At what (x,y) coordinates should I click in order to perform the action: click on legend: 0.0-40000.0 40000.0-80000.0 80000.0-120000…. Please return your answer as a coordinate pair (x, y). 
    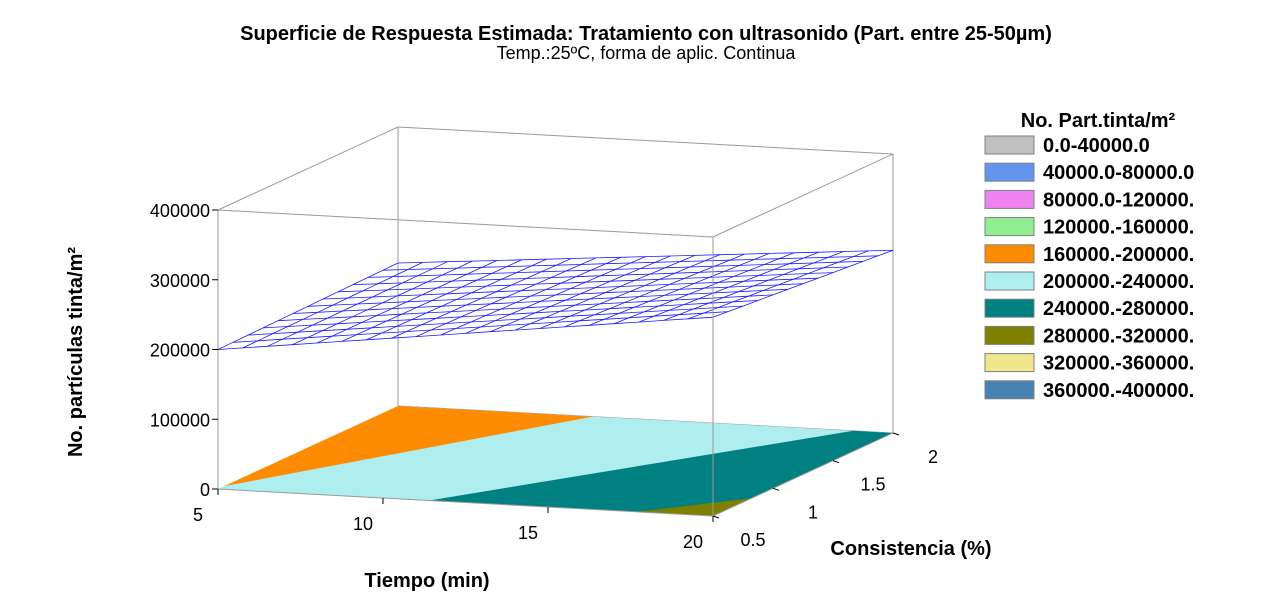
    Looking at the image, I should click on (1089, 268).